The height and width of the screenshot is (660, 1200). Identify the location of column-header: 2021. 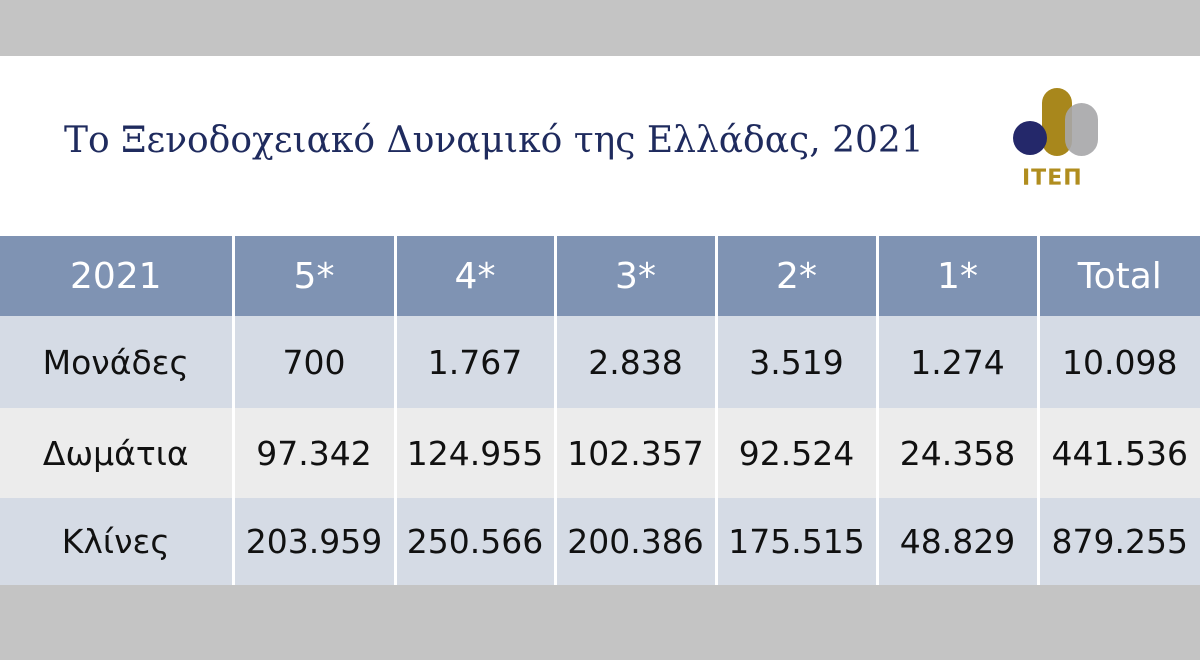
(116, 276).